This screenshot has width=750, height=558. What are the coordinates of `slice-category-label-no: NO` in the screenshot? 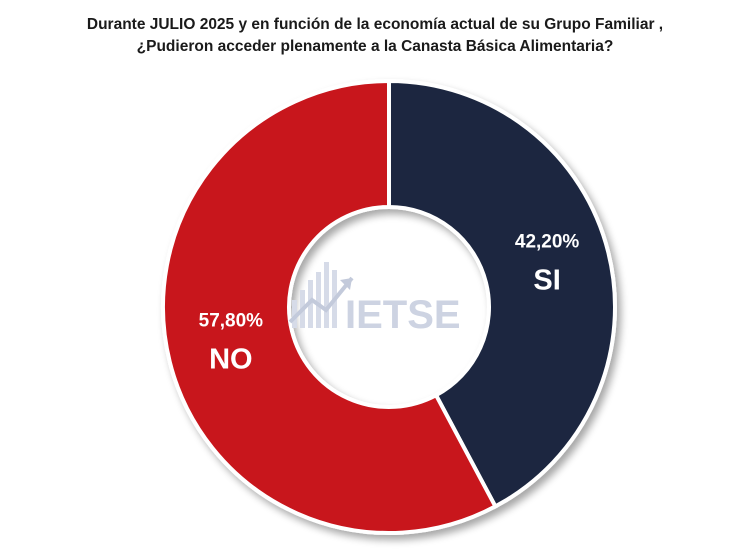 It's located at (231, 360).